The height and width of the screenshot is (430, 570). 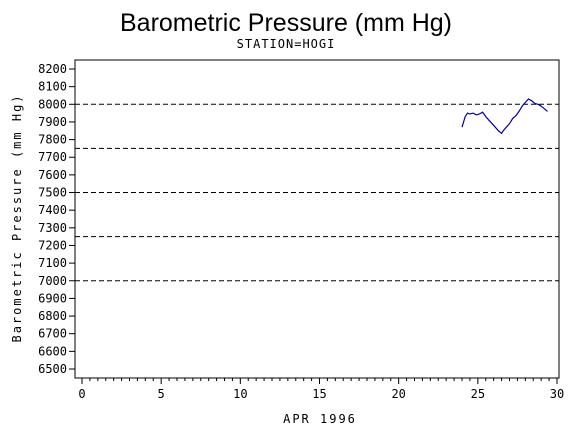 What do you see at coordinates (52, 351) in the screenshot?
I see `y-tick-label: 6600` at bounding box center [52, 351].